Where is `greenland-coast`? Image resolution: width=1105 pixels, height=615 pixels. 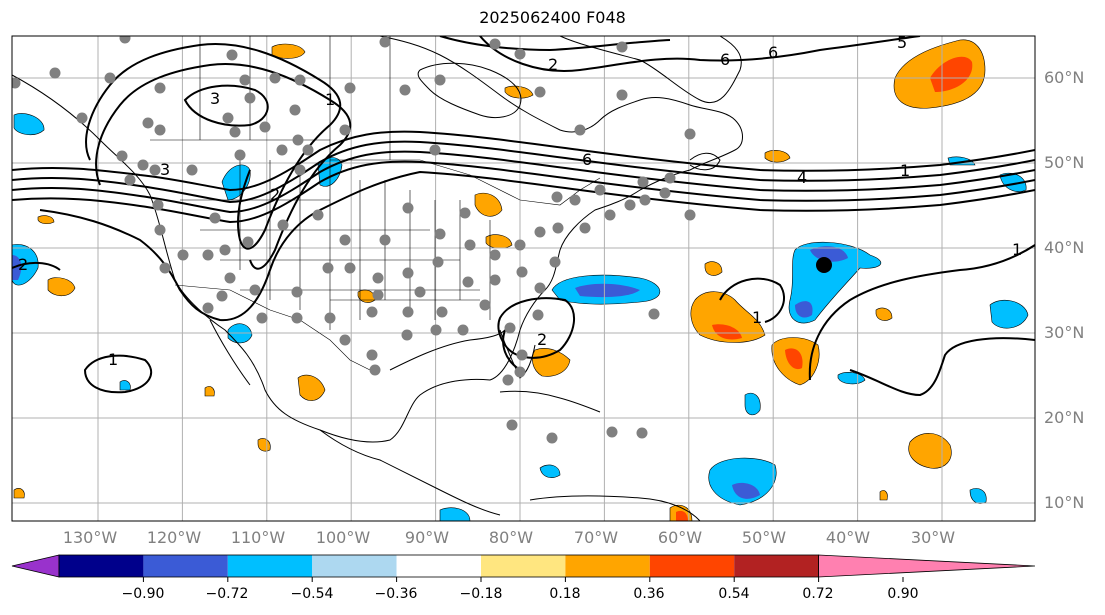
greenland-coast is located at coordinates (650, 70).